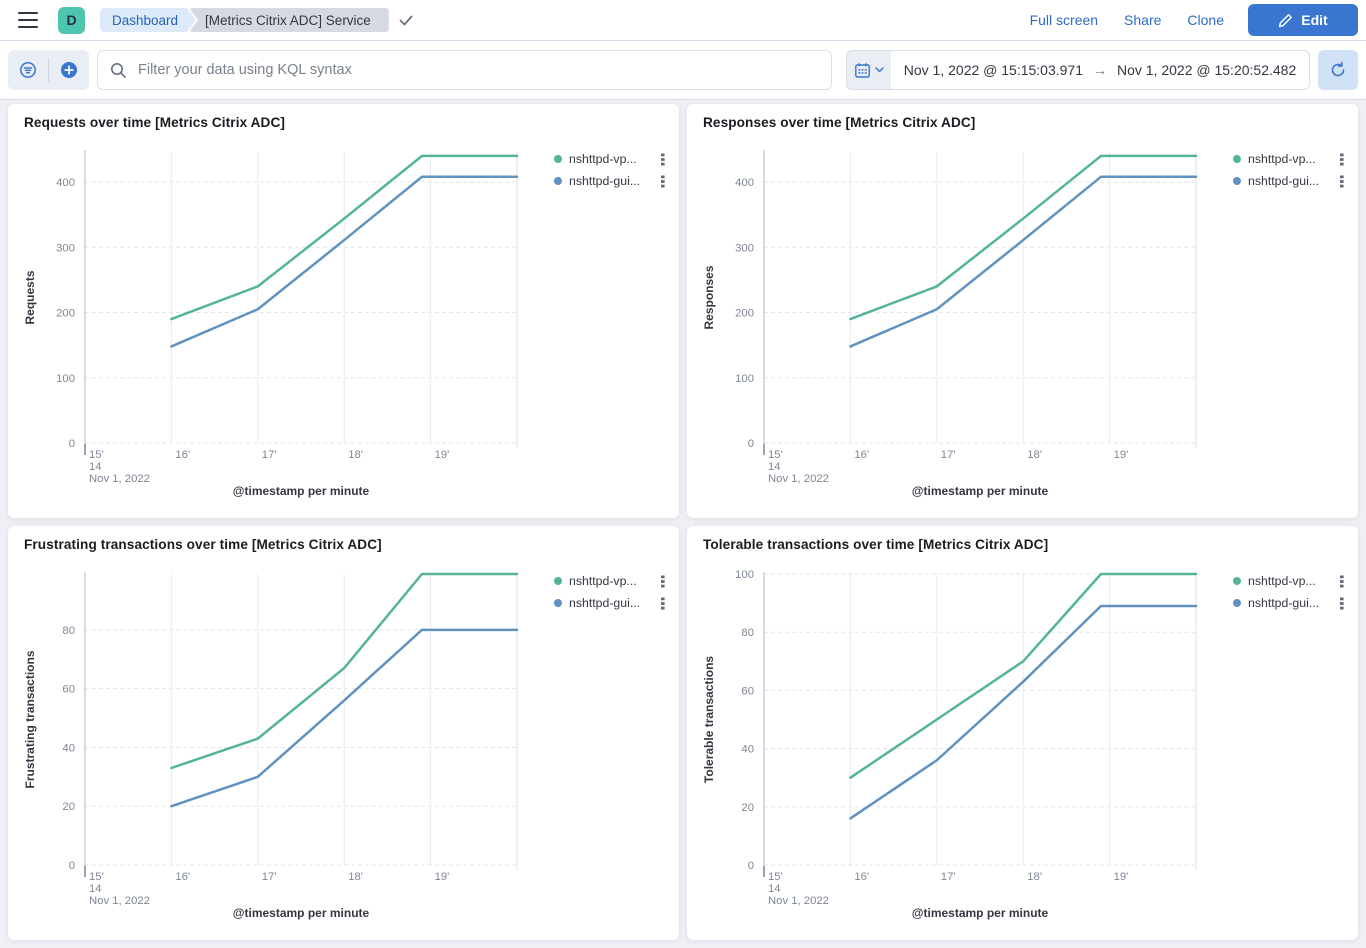 The height and width of the screenshot is (948, 1366). Describe the element at coordinates (28, 20) in the screenshot. I see `menu-hamburger-icon` at that location.